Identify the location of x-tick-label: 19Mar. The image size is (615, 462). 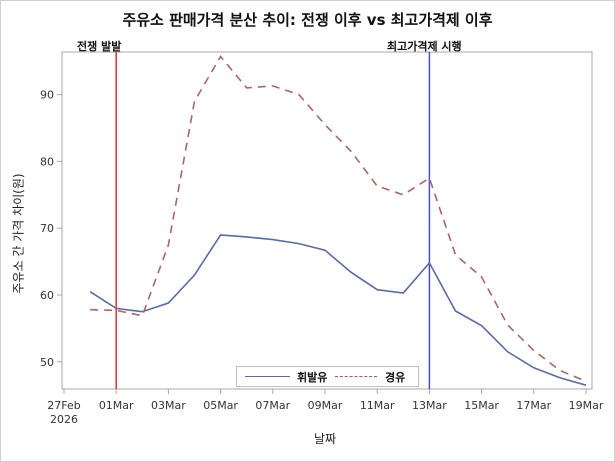
(586, 405).